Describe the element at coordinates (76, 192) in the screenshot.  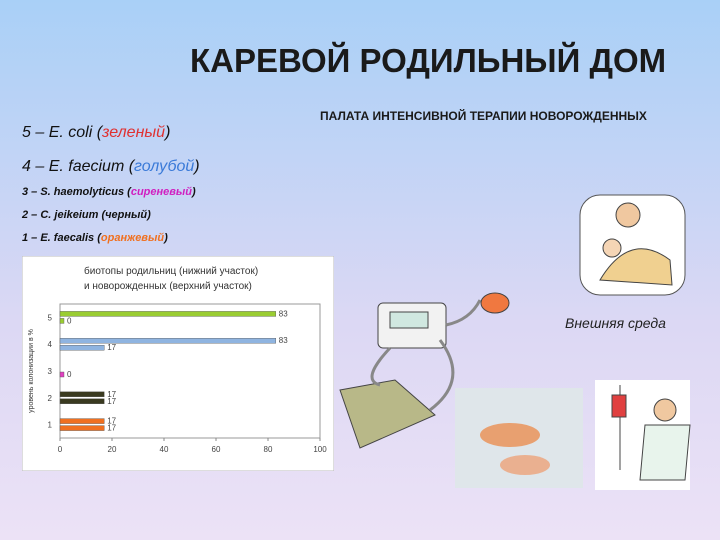
I see `legend-text: 3 – S. haemolyticus (` at that location.